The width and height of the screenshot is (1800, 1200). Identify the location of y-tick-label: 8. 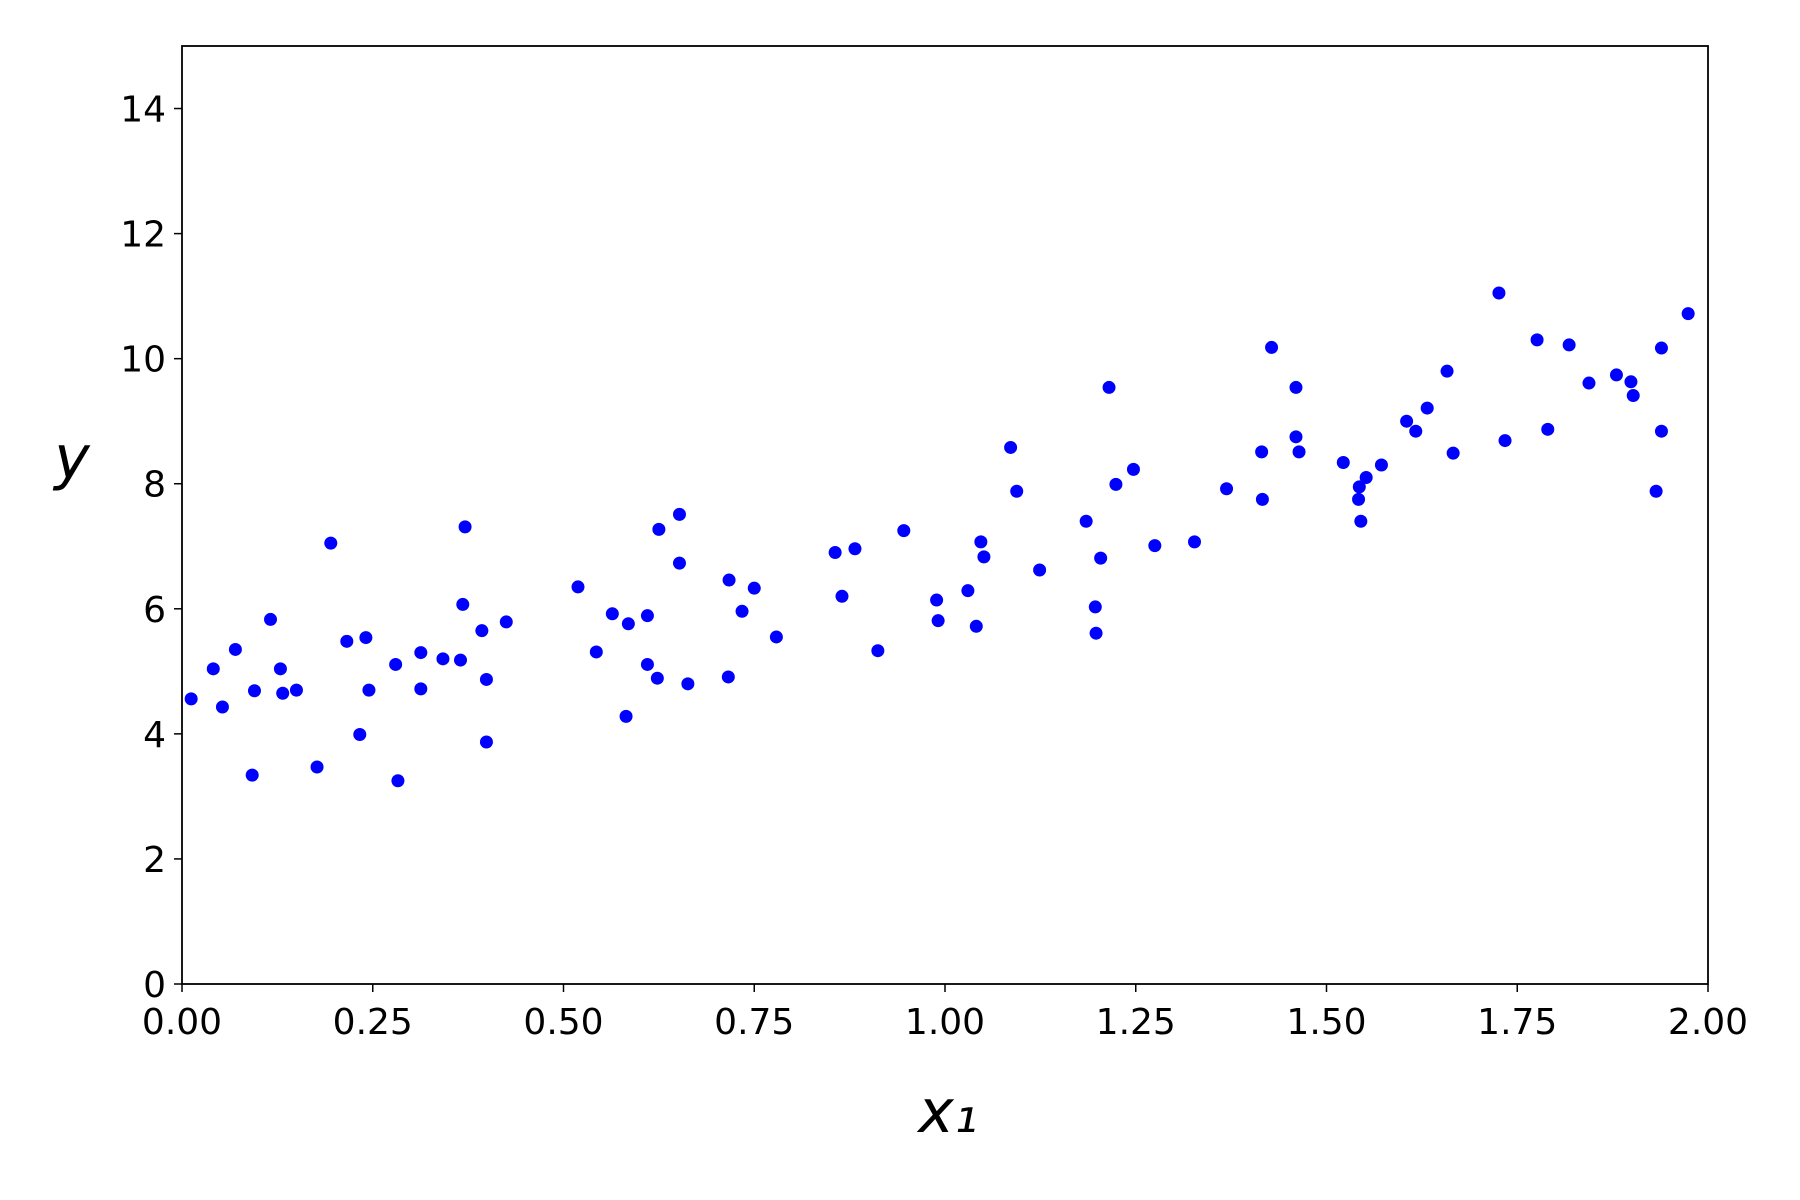
(154, 485).